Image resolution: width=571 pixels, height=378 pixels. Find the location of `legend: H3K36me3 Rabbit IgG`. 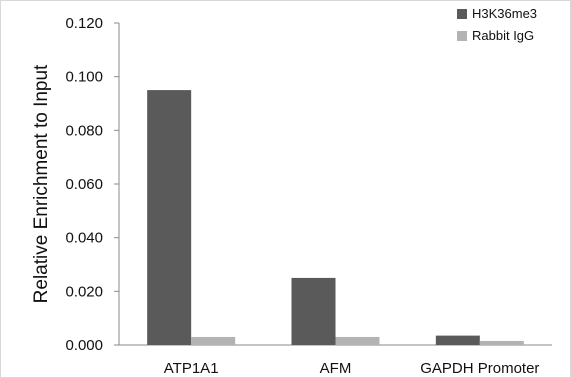

legend: H3K36me3 Rabbit IgG is located at coordinates (497, 24).